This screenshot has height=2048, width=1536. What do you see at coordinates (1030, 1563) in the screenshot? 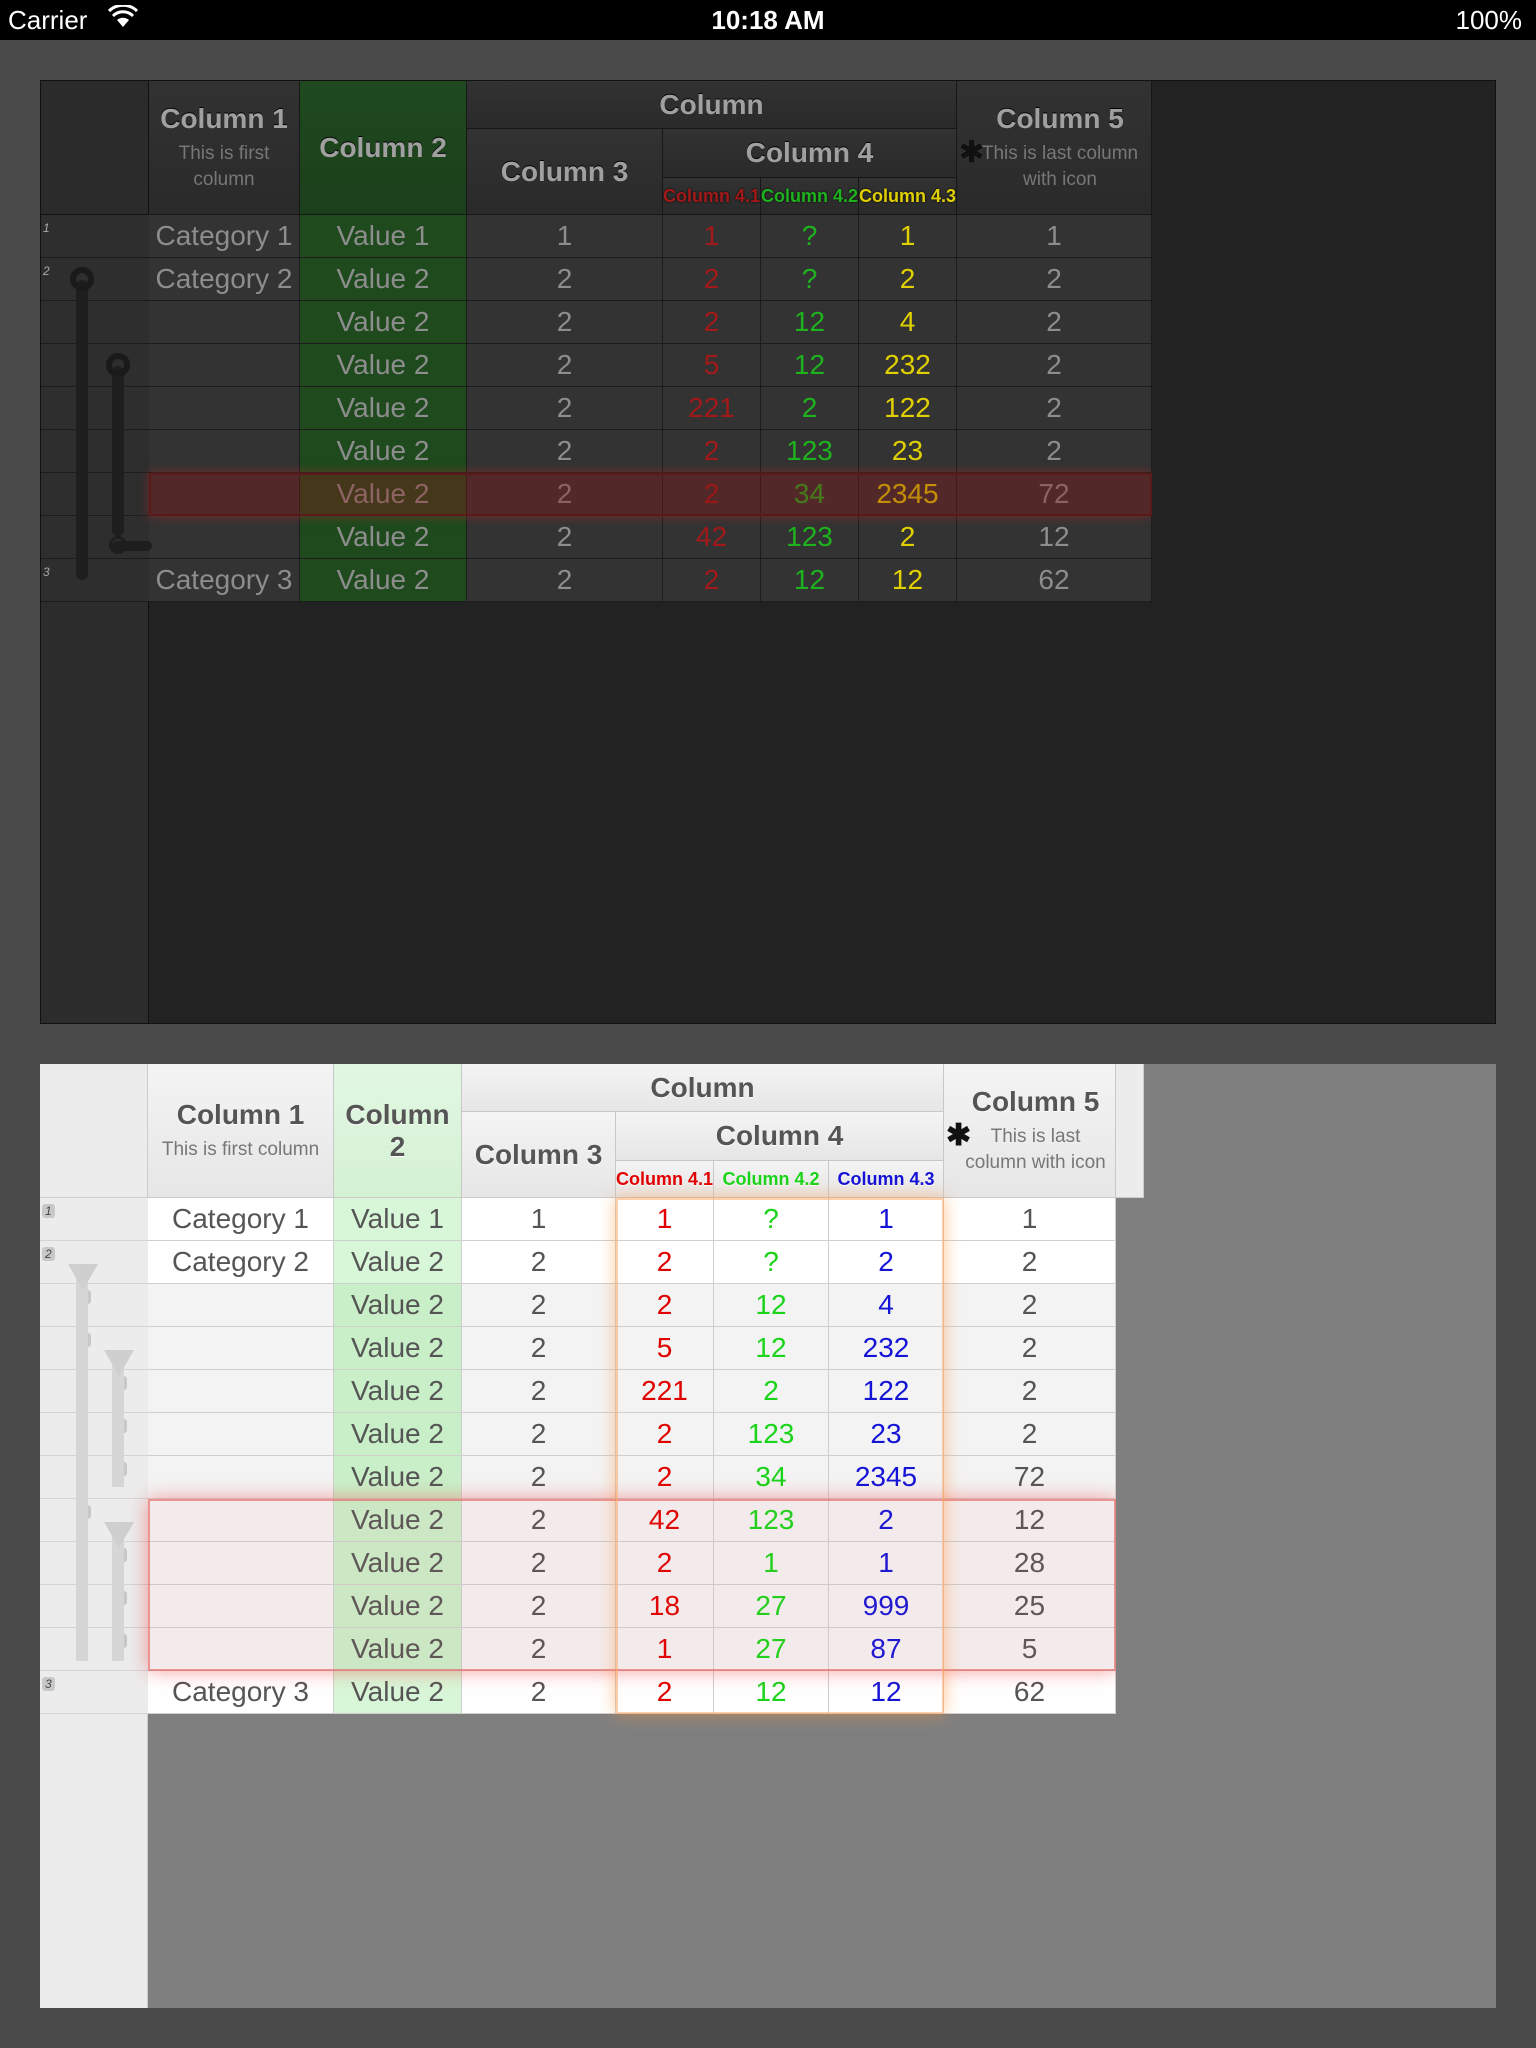
I see `cell-column-5: 28` at bounding box center [1030, 1563].